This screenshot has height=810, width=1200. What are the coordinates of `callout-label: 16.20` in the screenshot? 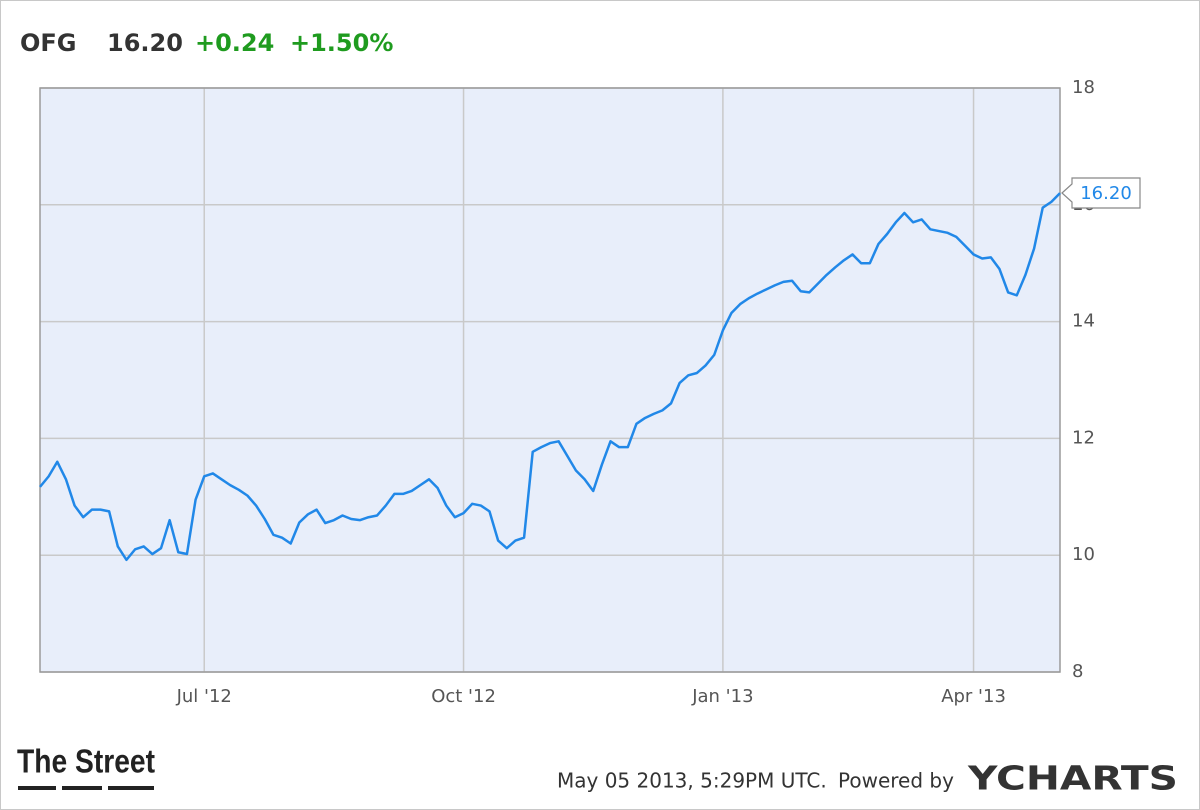 It's located at (1106, 193).